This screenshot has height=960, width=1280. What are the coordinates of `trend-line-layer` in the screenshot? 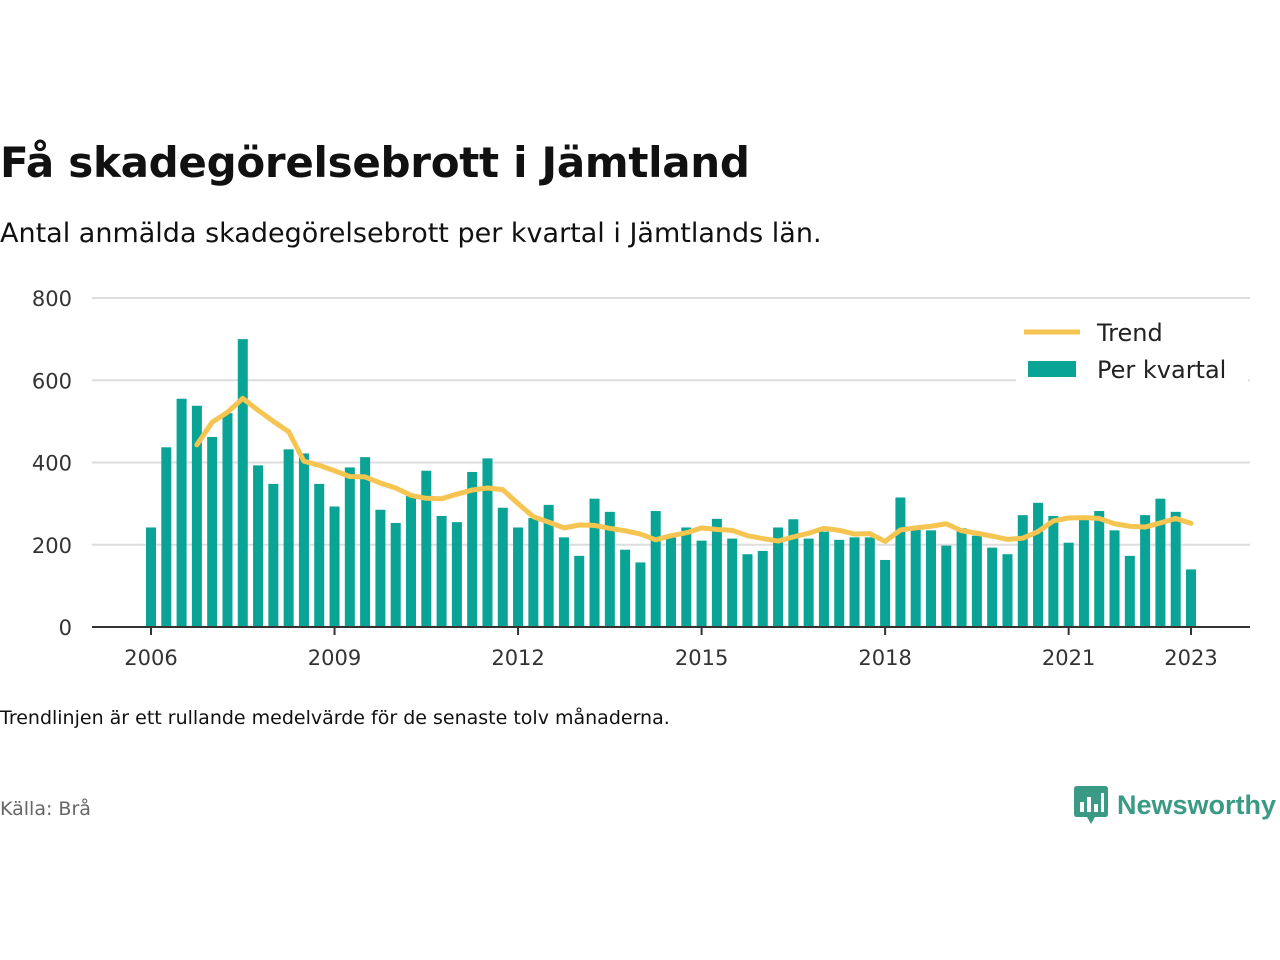 It's located at (694, 469).